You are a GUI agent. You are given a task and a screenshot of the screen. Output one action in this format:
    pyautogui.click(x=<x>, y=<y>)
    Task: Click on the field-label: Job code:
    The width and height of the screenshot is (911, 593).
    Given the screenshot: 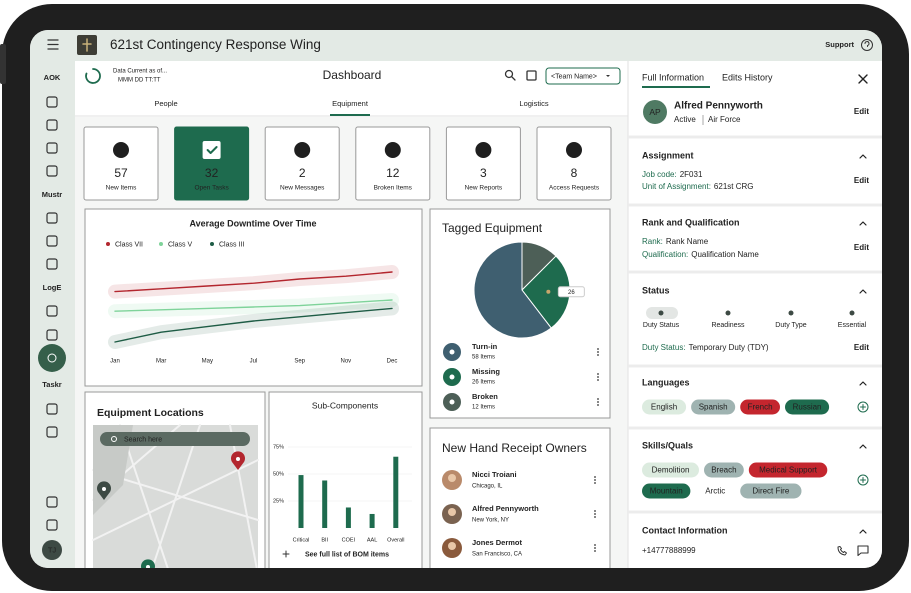 What is the action you would take?
    pyautogui.click(x=659, y=174)
    